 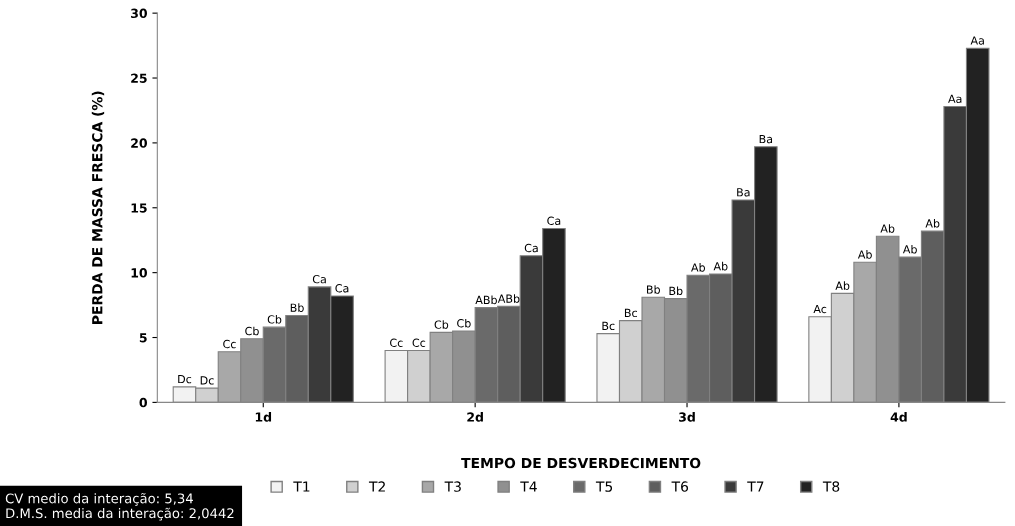 What do you see at coordinates (604, 486) in the screenshot?
I see `legend-label: T5` at bounding box center [604, 486].